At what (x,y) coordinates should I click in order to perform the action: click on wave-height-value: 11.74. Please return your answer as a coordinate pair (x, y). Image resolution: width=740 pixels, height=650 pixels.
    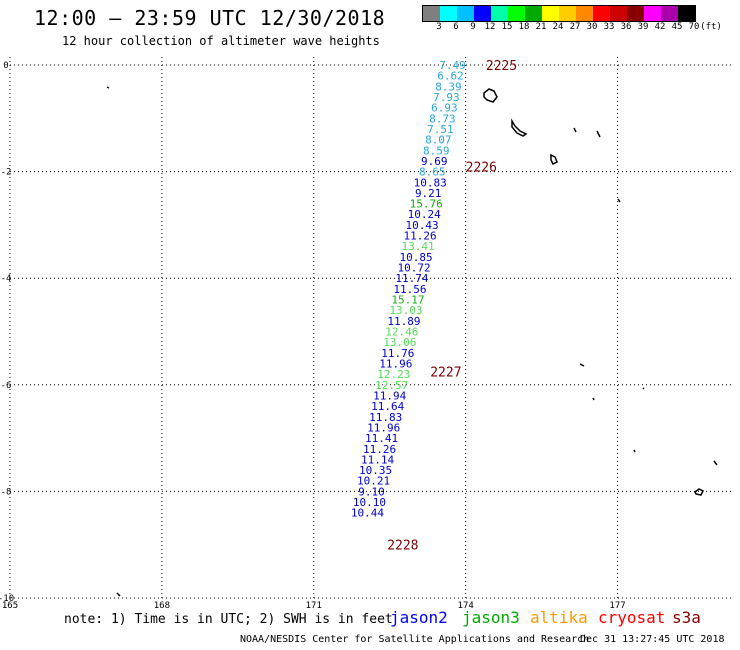
    Looking at the image, I should click on (411, 278).